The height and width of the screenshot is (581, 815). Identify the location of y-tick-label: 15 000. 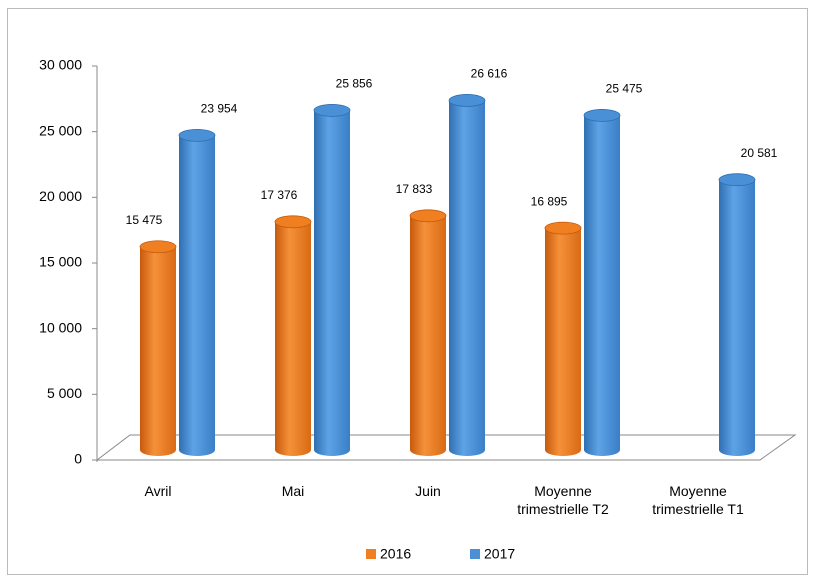
(60, 262).